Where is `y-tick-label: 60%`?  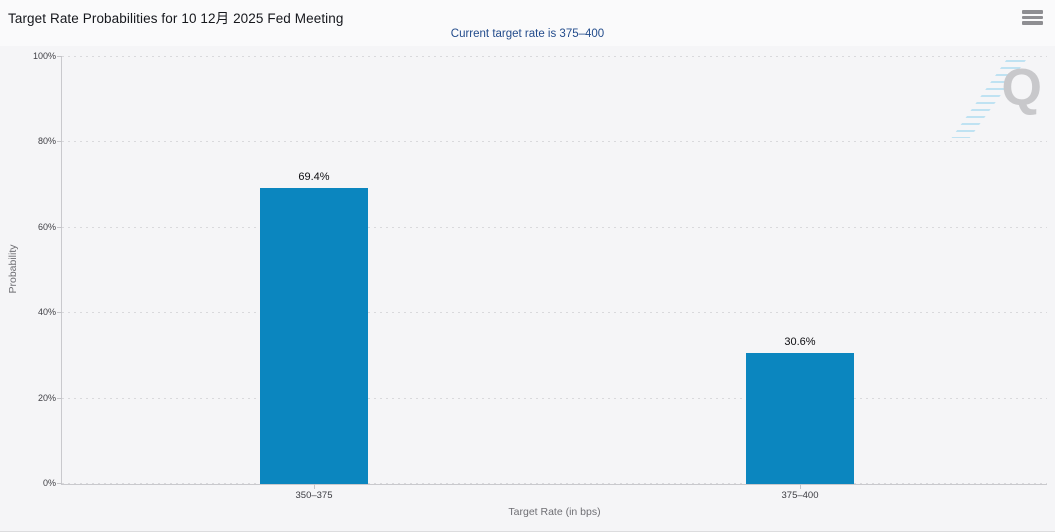
y-tick-label: 60% is located at coordinates (46, 226).